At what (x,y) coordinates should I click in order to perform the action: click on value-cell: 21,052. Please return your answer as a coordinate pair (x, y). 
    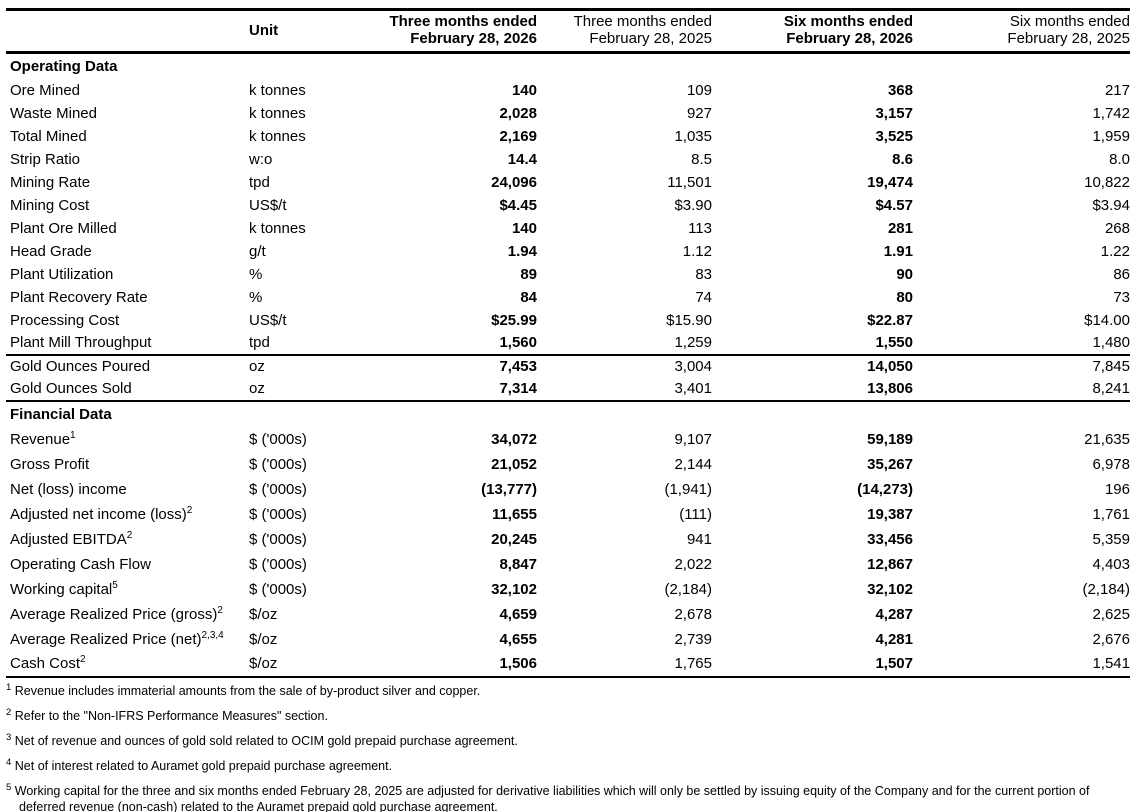
    Looking at the image, I should click on (514, 464).